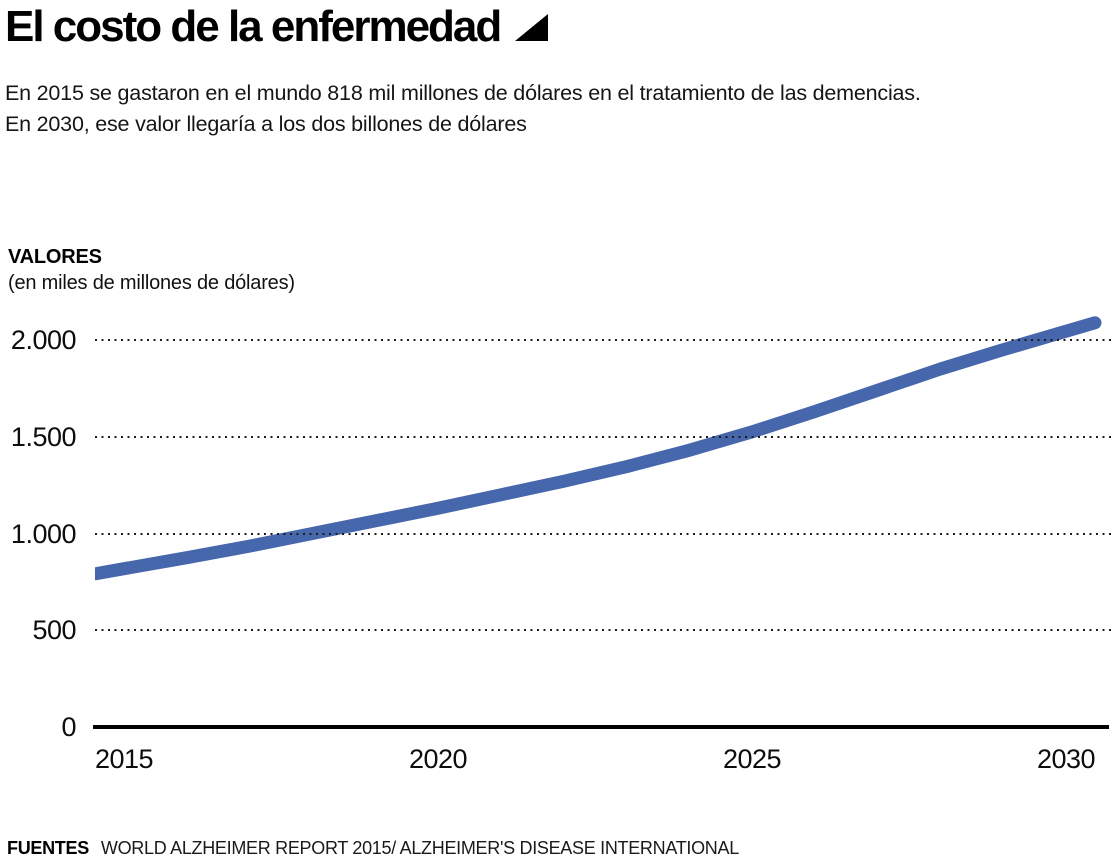  Describe the element at coordinates (151, 283) in the screenshot. I see `y-axis-subtitle: (en miles de millones de dólares)` at that location.